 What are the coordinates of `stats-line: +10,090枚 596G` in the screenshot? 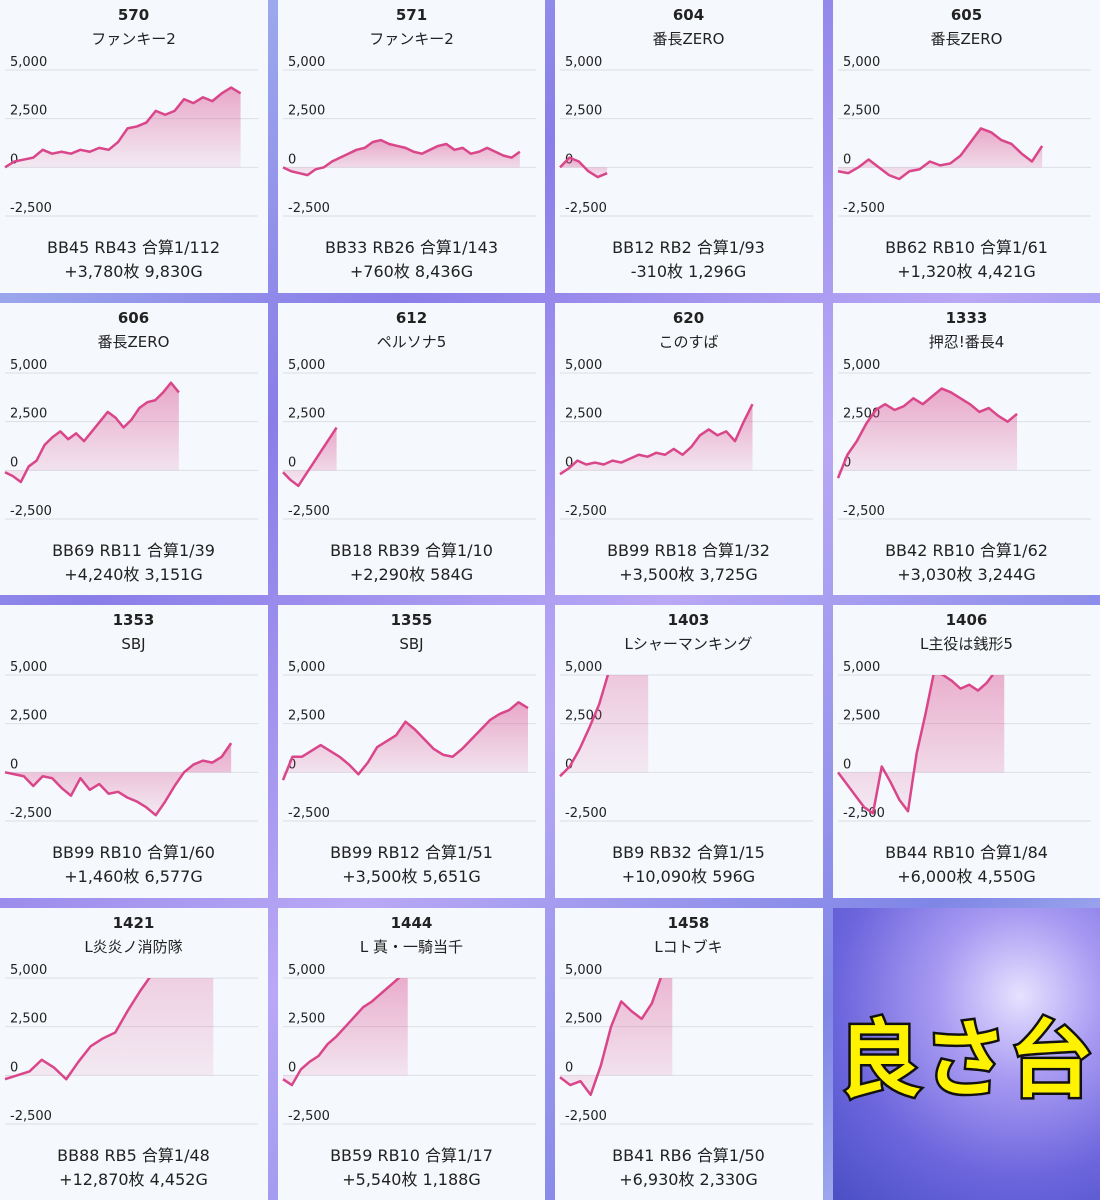 It's located at (688, 876).